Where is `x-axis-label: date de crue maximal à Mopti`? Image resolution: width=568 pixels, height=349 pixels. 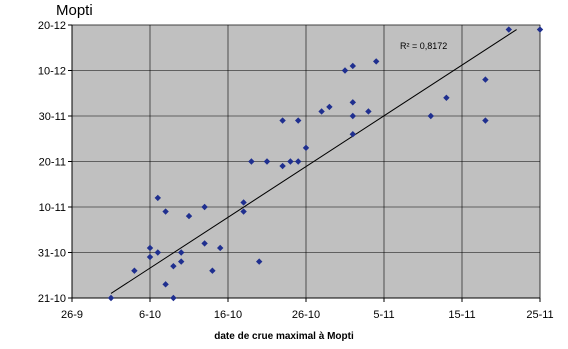 x-axis-label: date de crue maximal à Mopti is located at coordinates (284, 336).